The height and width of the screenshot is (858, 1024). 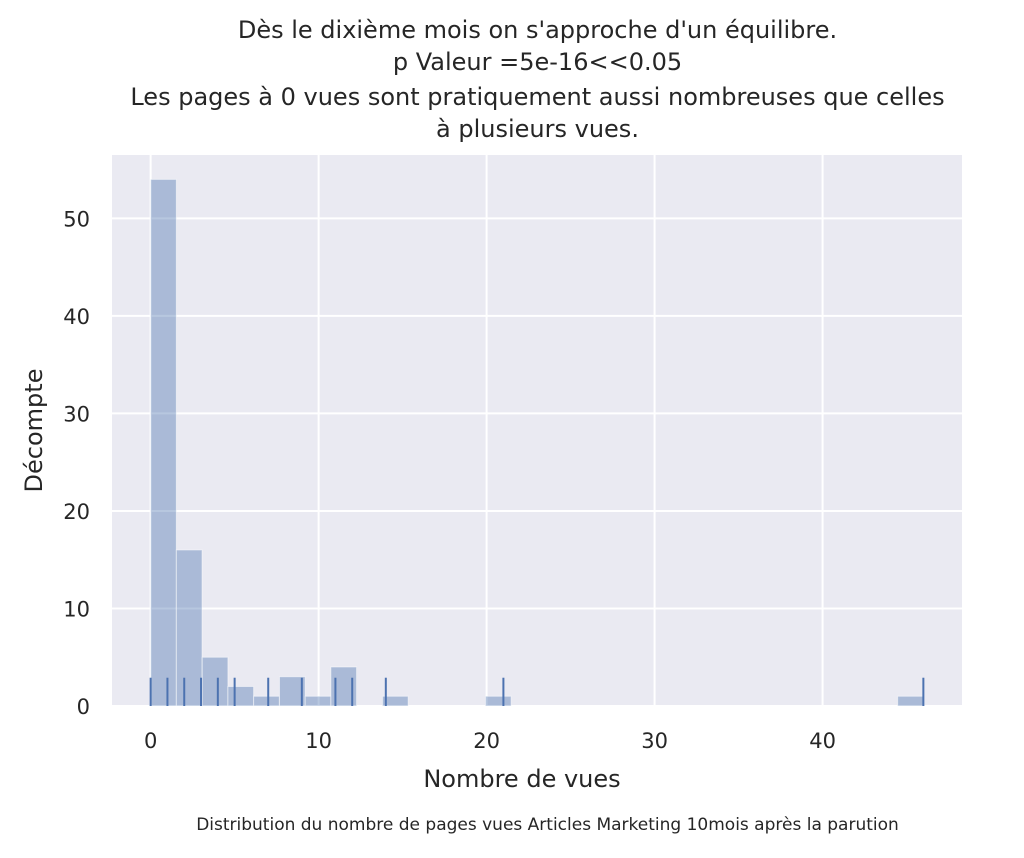 What do you see at coordinates (34, 431) in the screenshot?
I see `y-axis-label: Décompte` at bounding box center [34, 431].